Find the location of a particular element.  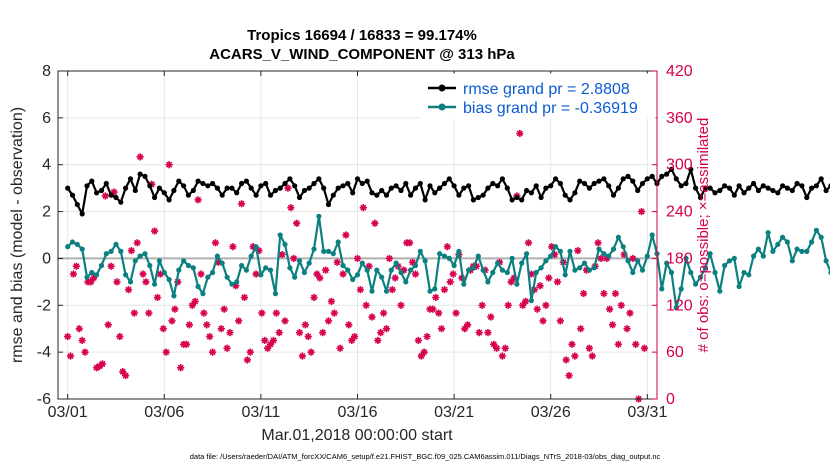

x-tick-label: 03/01 is located at coordinates (68, 412).